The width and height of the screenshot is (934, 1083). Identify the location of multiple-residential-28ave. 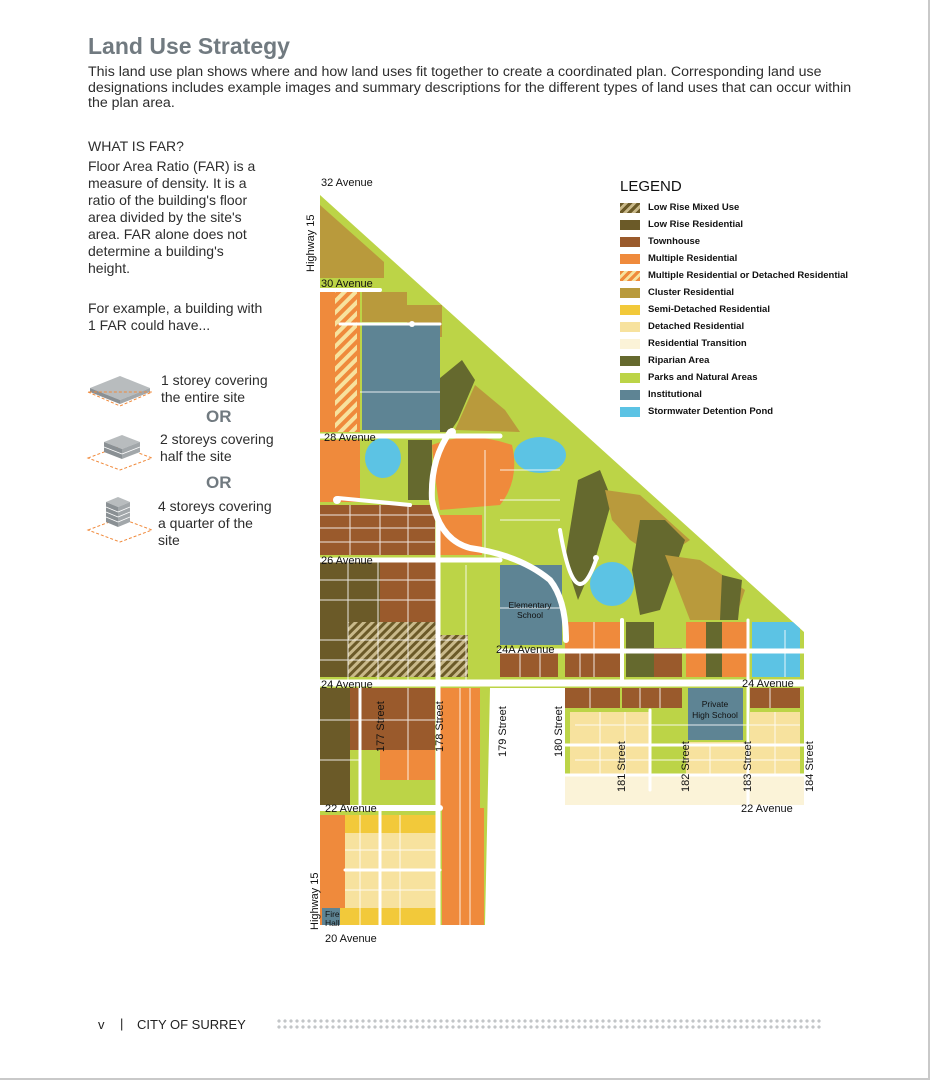
(340, 471).